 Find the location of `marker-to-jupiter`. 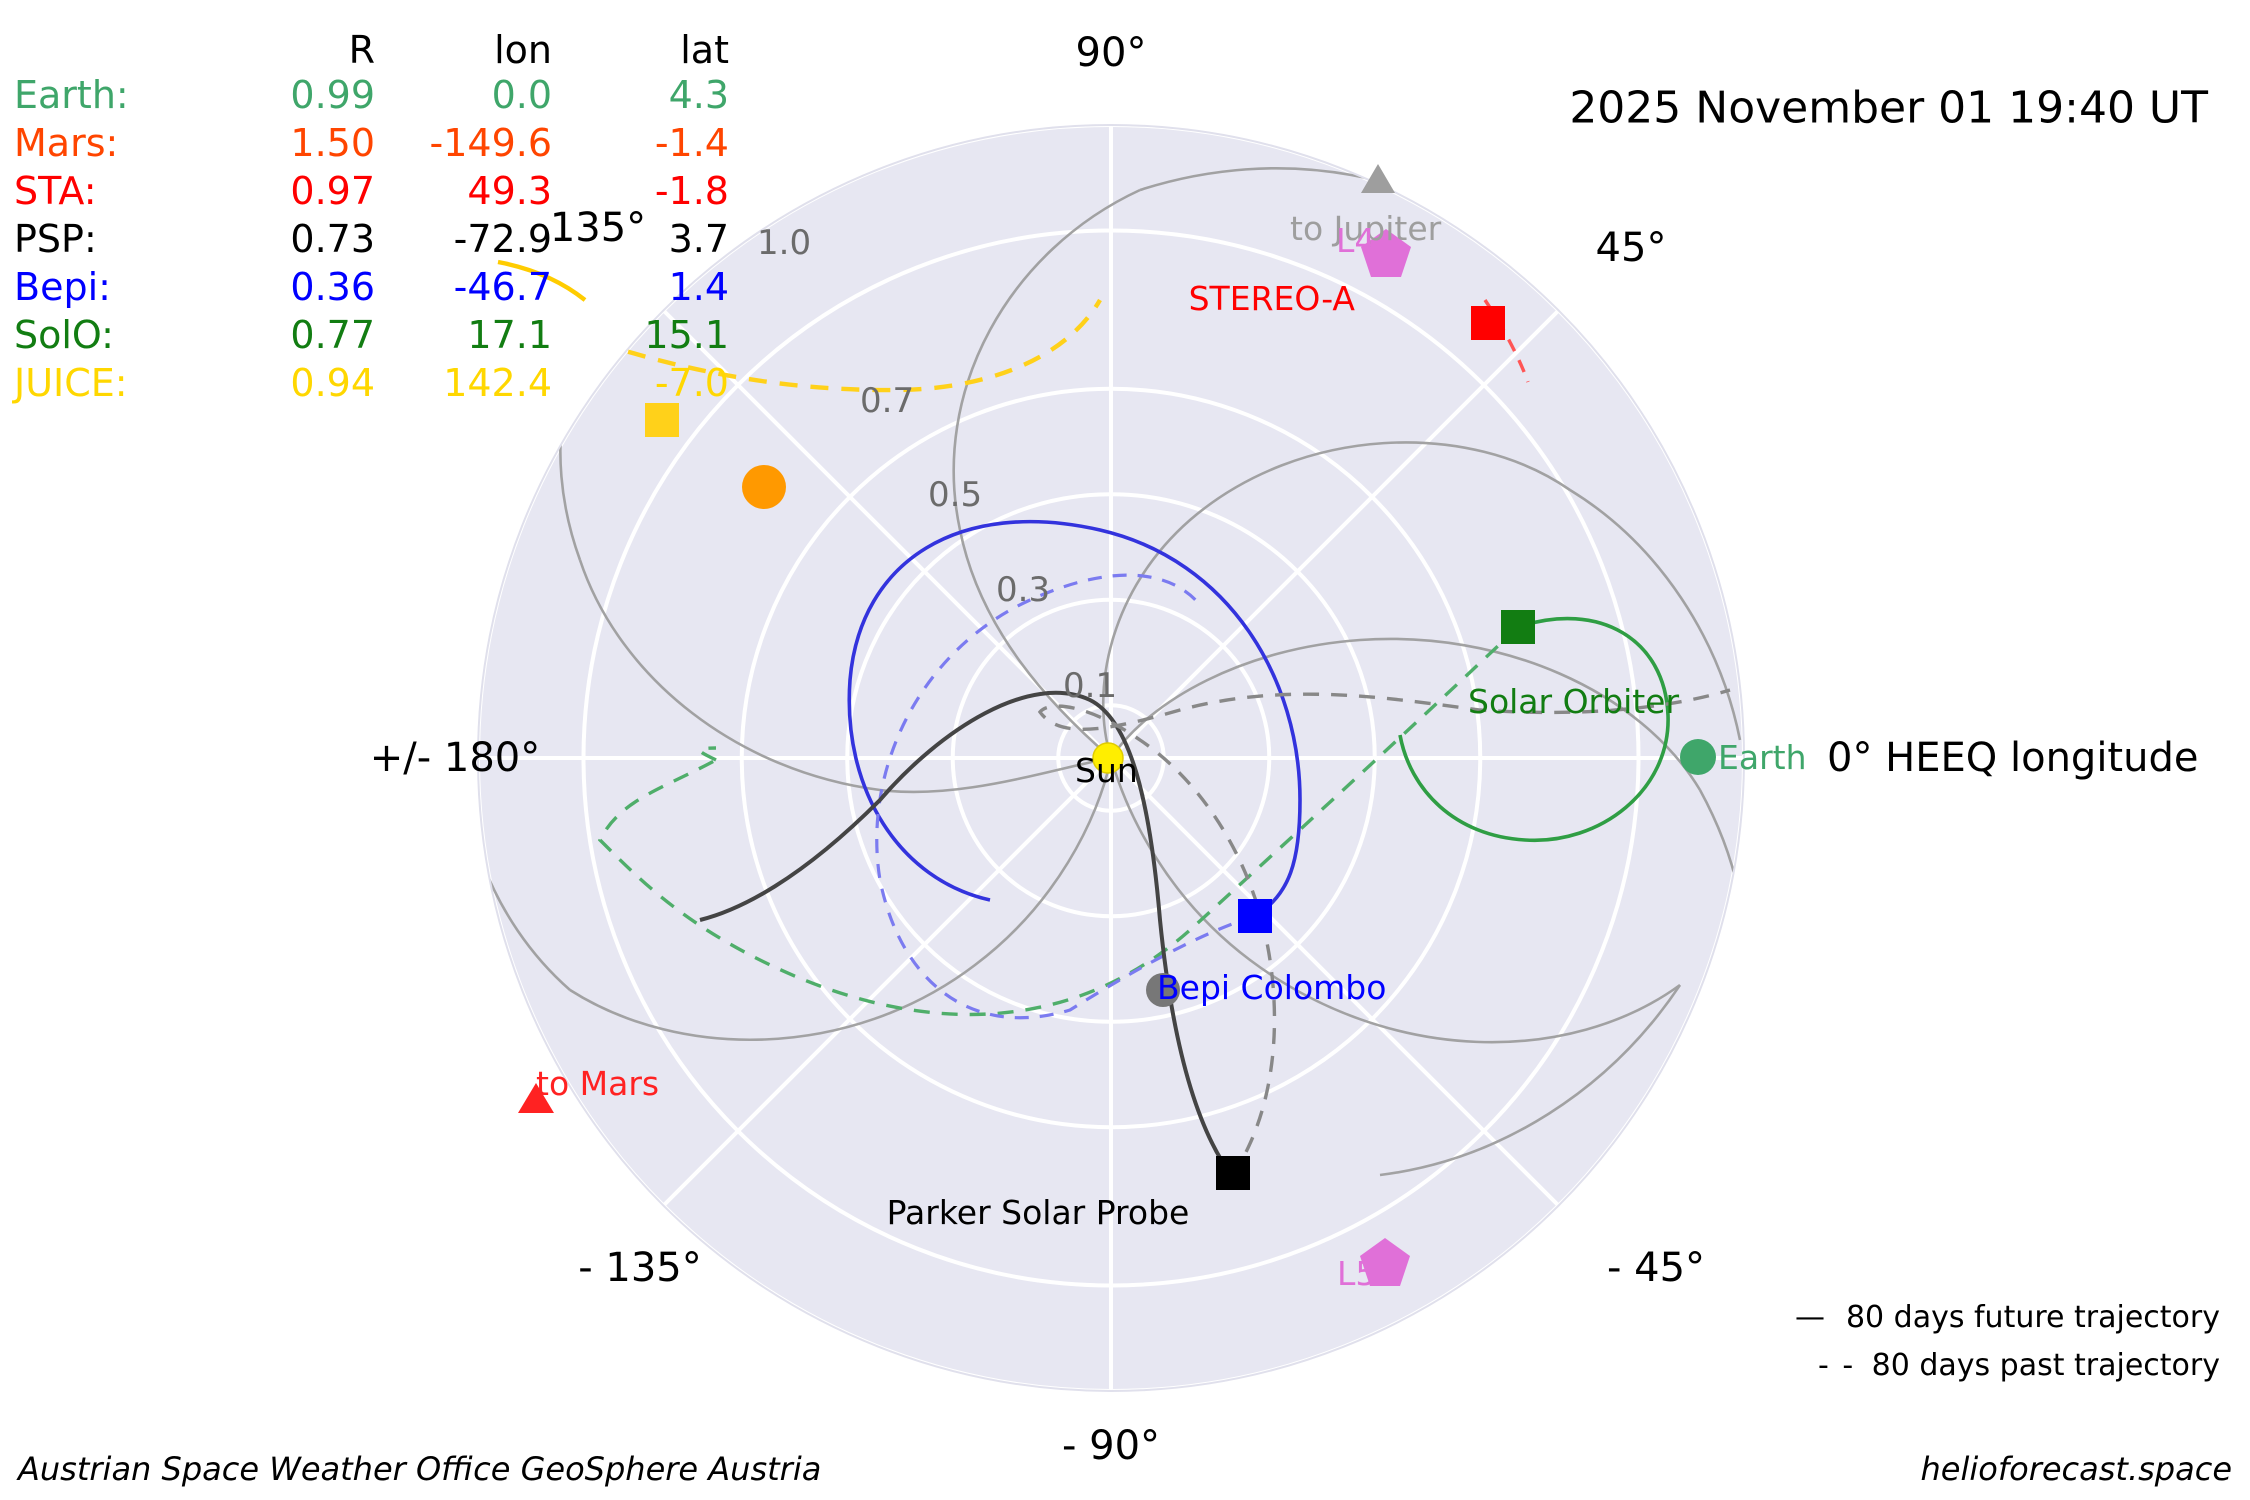

marker-to-jupiter is located at coordinates (1378, 178).